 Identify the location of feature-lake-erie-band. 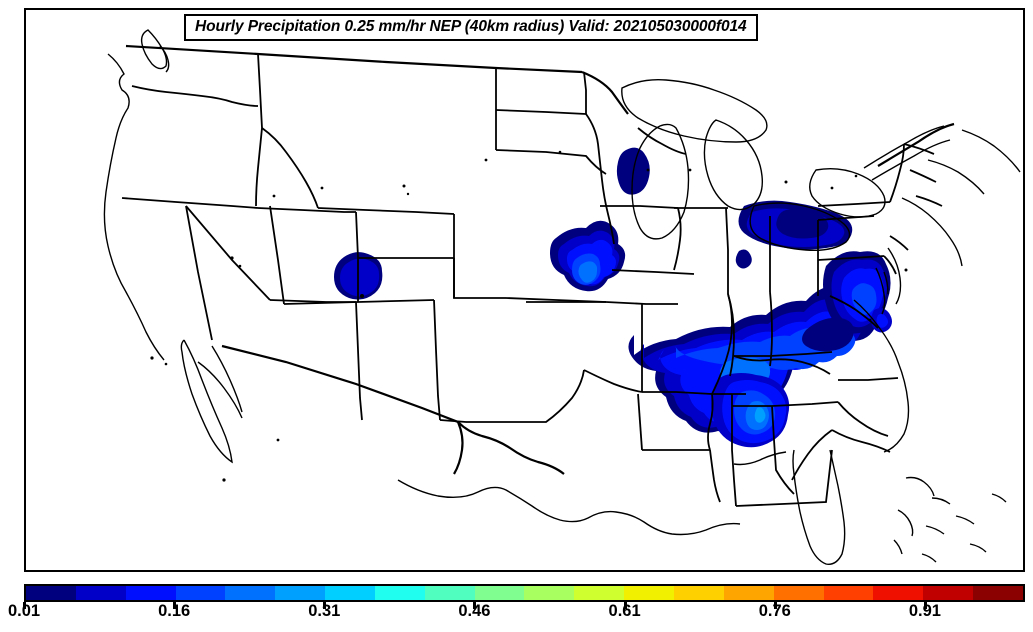
(795, 225).